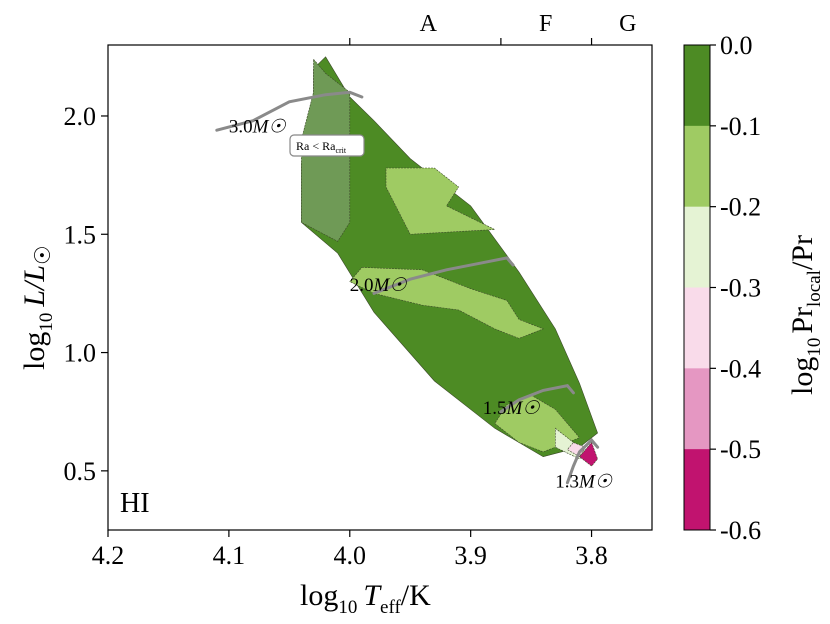 The height and width of the screenshot is (624, 830). I want to click on x-tick-label: 4.1, so click(229, 555).